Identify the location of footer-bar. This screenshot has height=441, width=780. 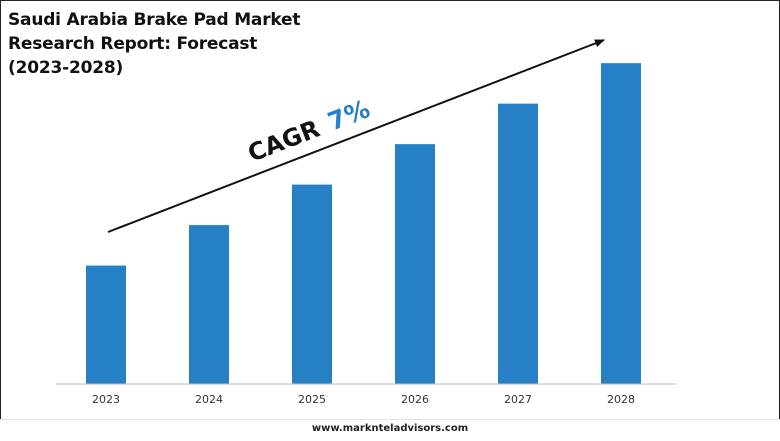
(390, 430).